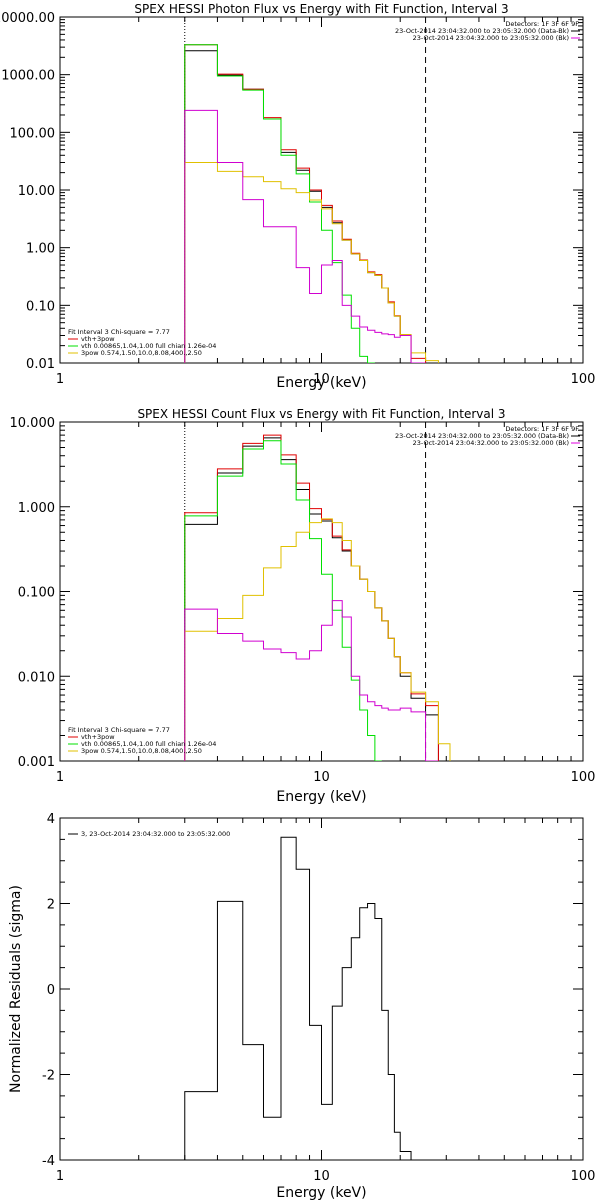  I want to click on y-tick-label: 1.00, so click(40, 249).